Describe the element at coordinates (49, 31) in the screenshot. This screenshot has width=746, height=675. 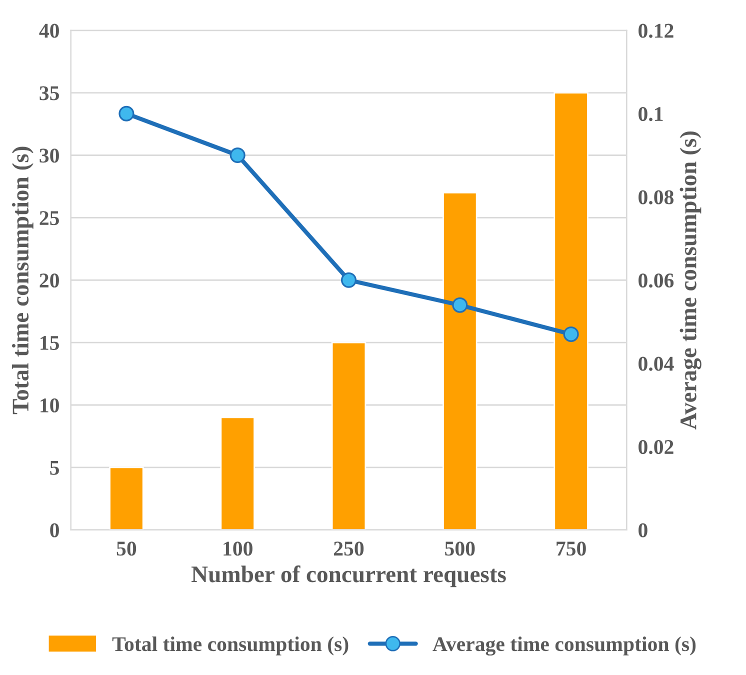
I see `y-tick-label: 40` at that location.